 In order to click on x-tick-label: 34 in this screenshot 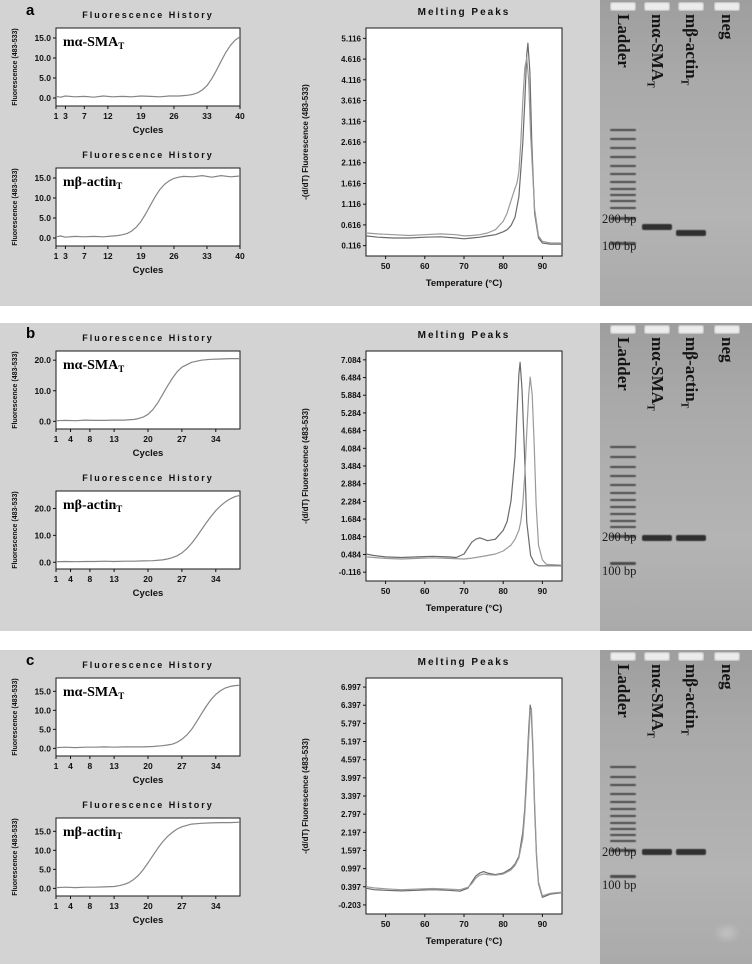, I will do `click(216, 439)`.